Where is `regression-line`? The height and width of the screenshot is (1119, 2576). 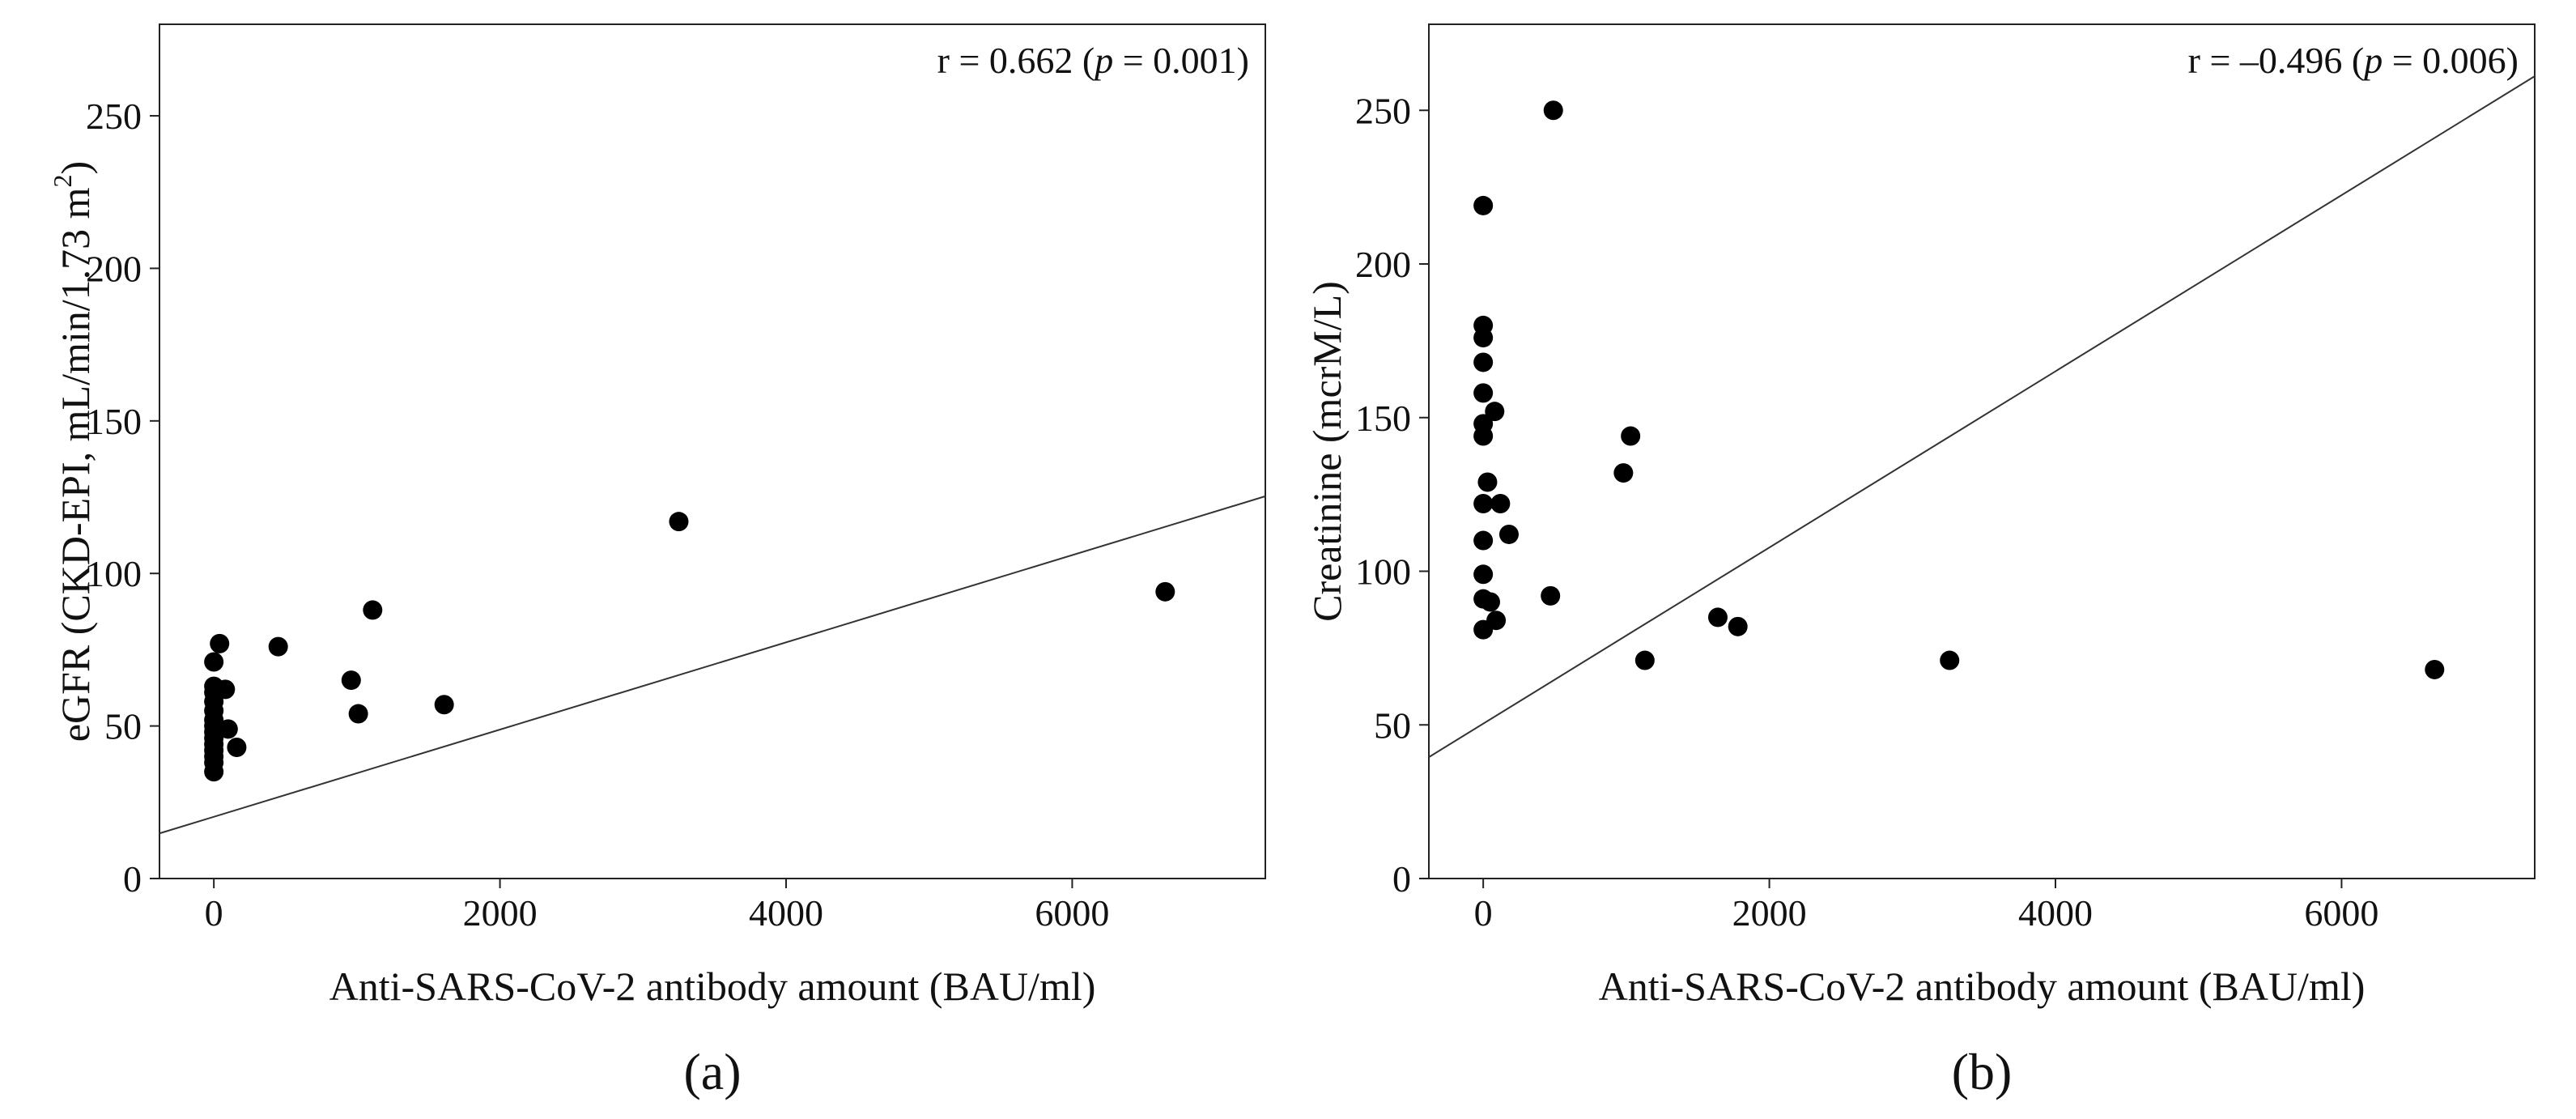
regression-line is located at coordinates (712, 665).